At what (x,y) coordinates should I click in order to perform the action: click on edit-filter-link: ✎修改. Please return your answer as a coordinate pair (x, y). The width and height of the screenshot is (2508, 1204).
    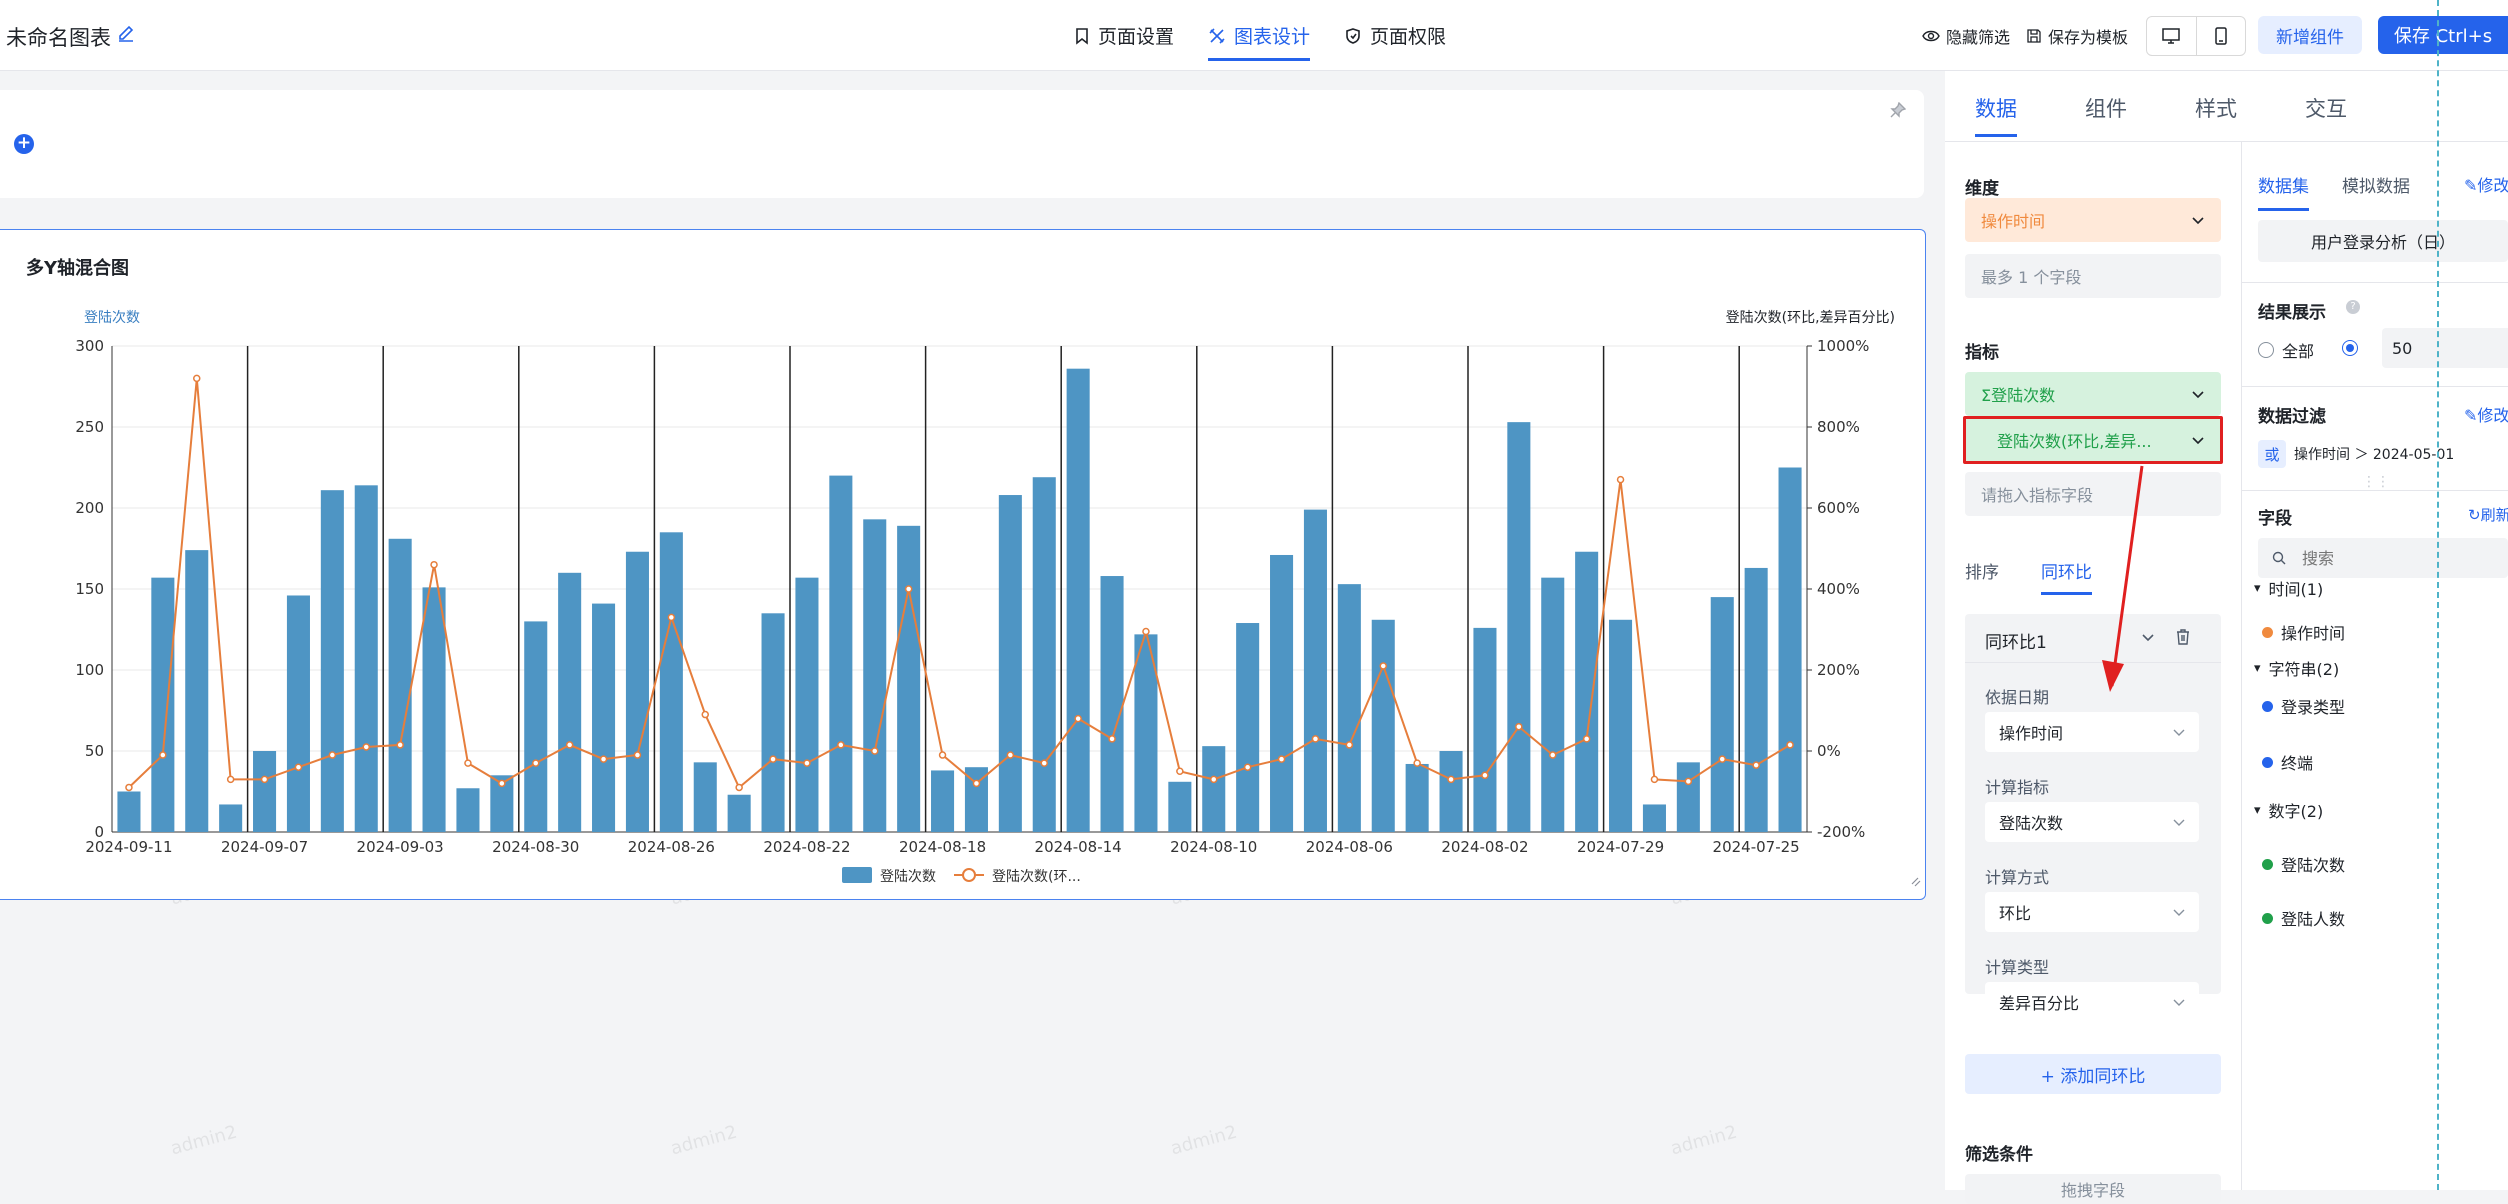
    Looking at the image, I should click on (2486, 414).